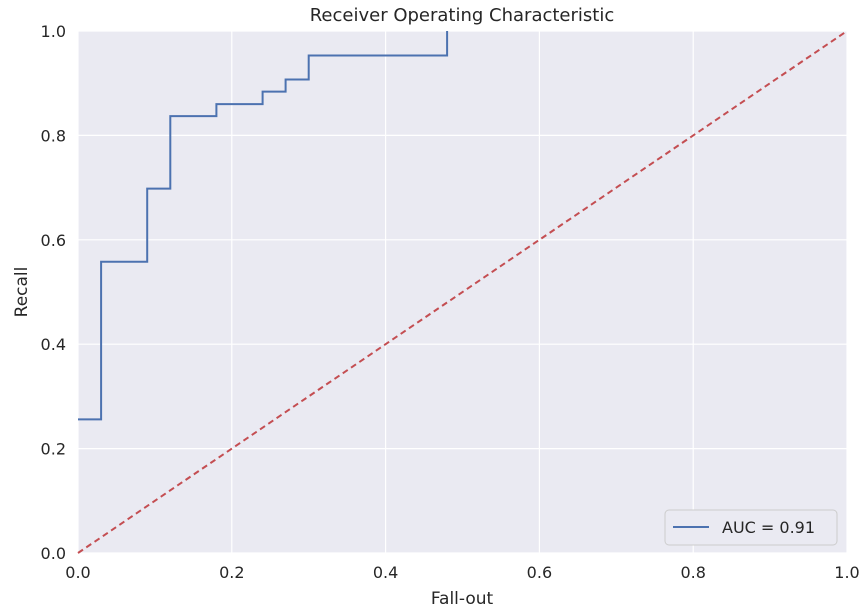 This screenshot has height=610, width=864. Describe the element at coordinates (53, 449) in the screenshot. I see `y-tick-label: 0.2` at that location.